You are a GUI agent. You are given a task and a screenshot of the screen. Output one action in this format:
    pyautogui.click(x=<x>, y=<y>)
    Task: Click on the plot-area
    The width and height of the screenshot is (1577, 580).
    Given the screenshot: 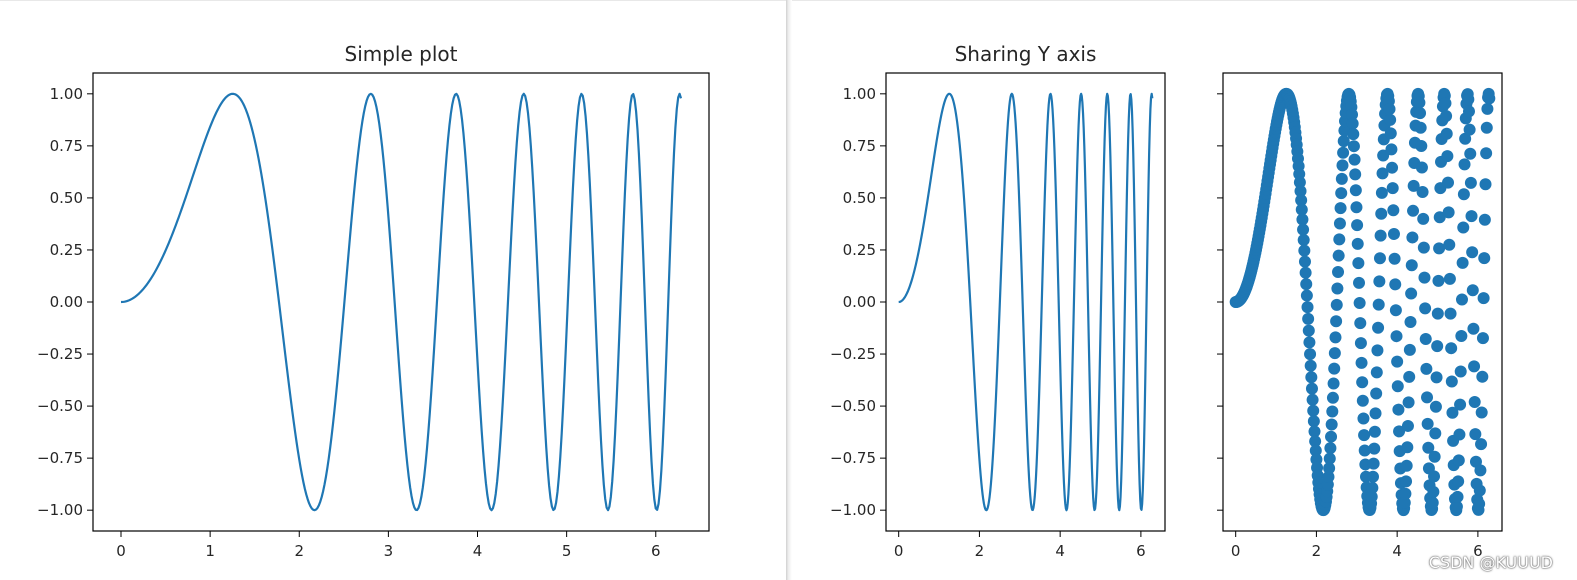 What is the action you would take?
    pyautogui.click(x=1026, y=302)
    